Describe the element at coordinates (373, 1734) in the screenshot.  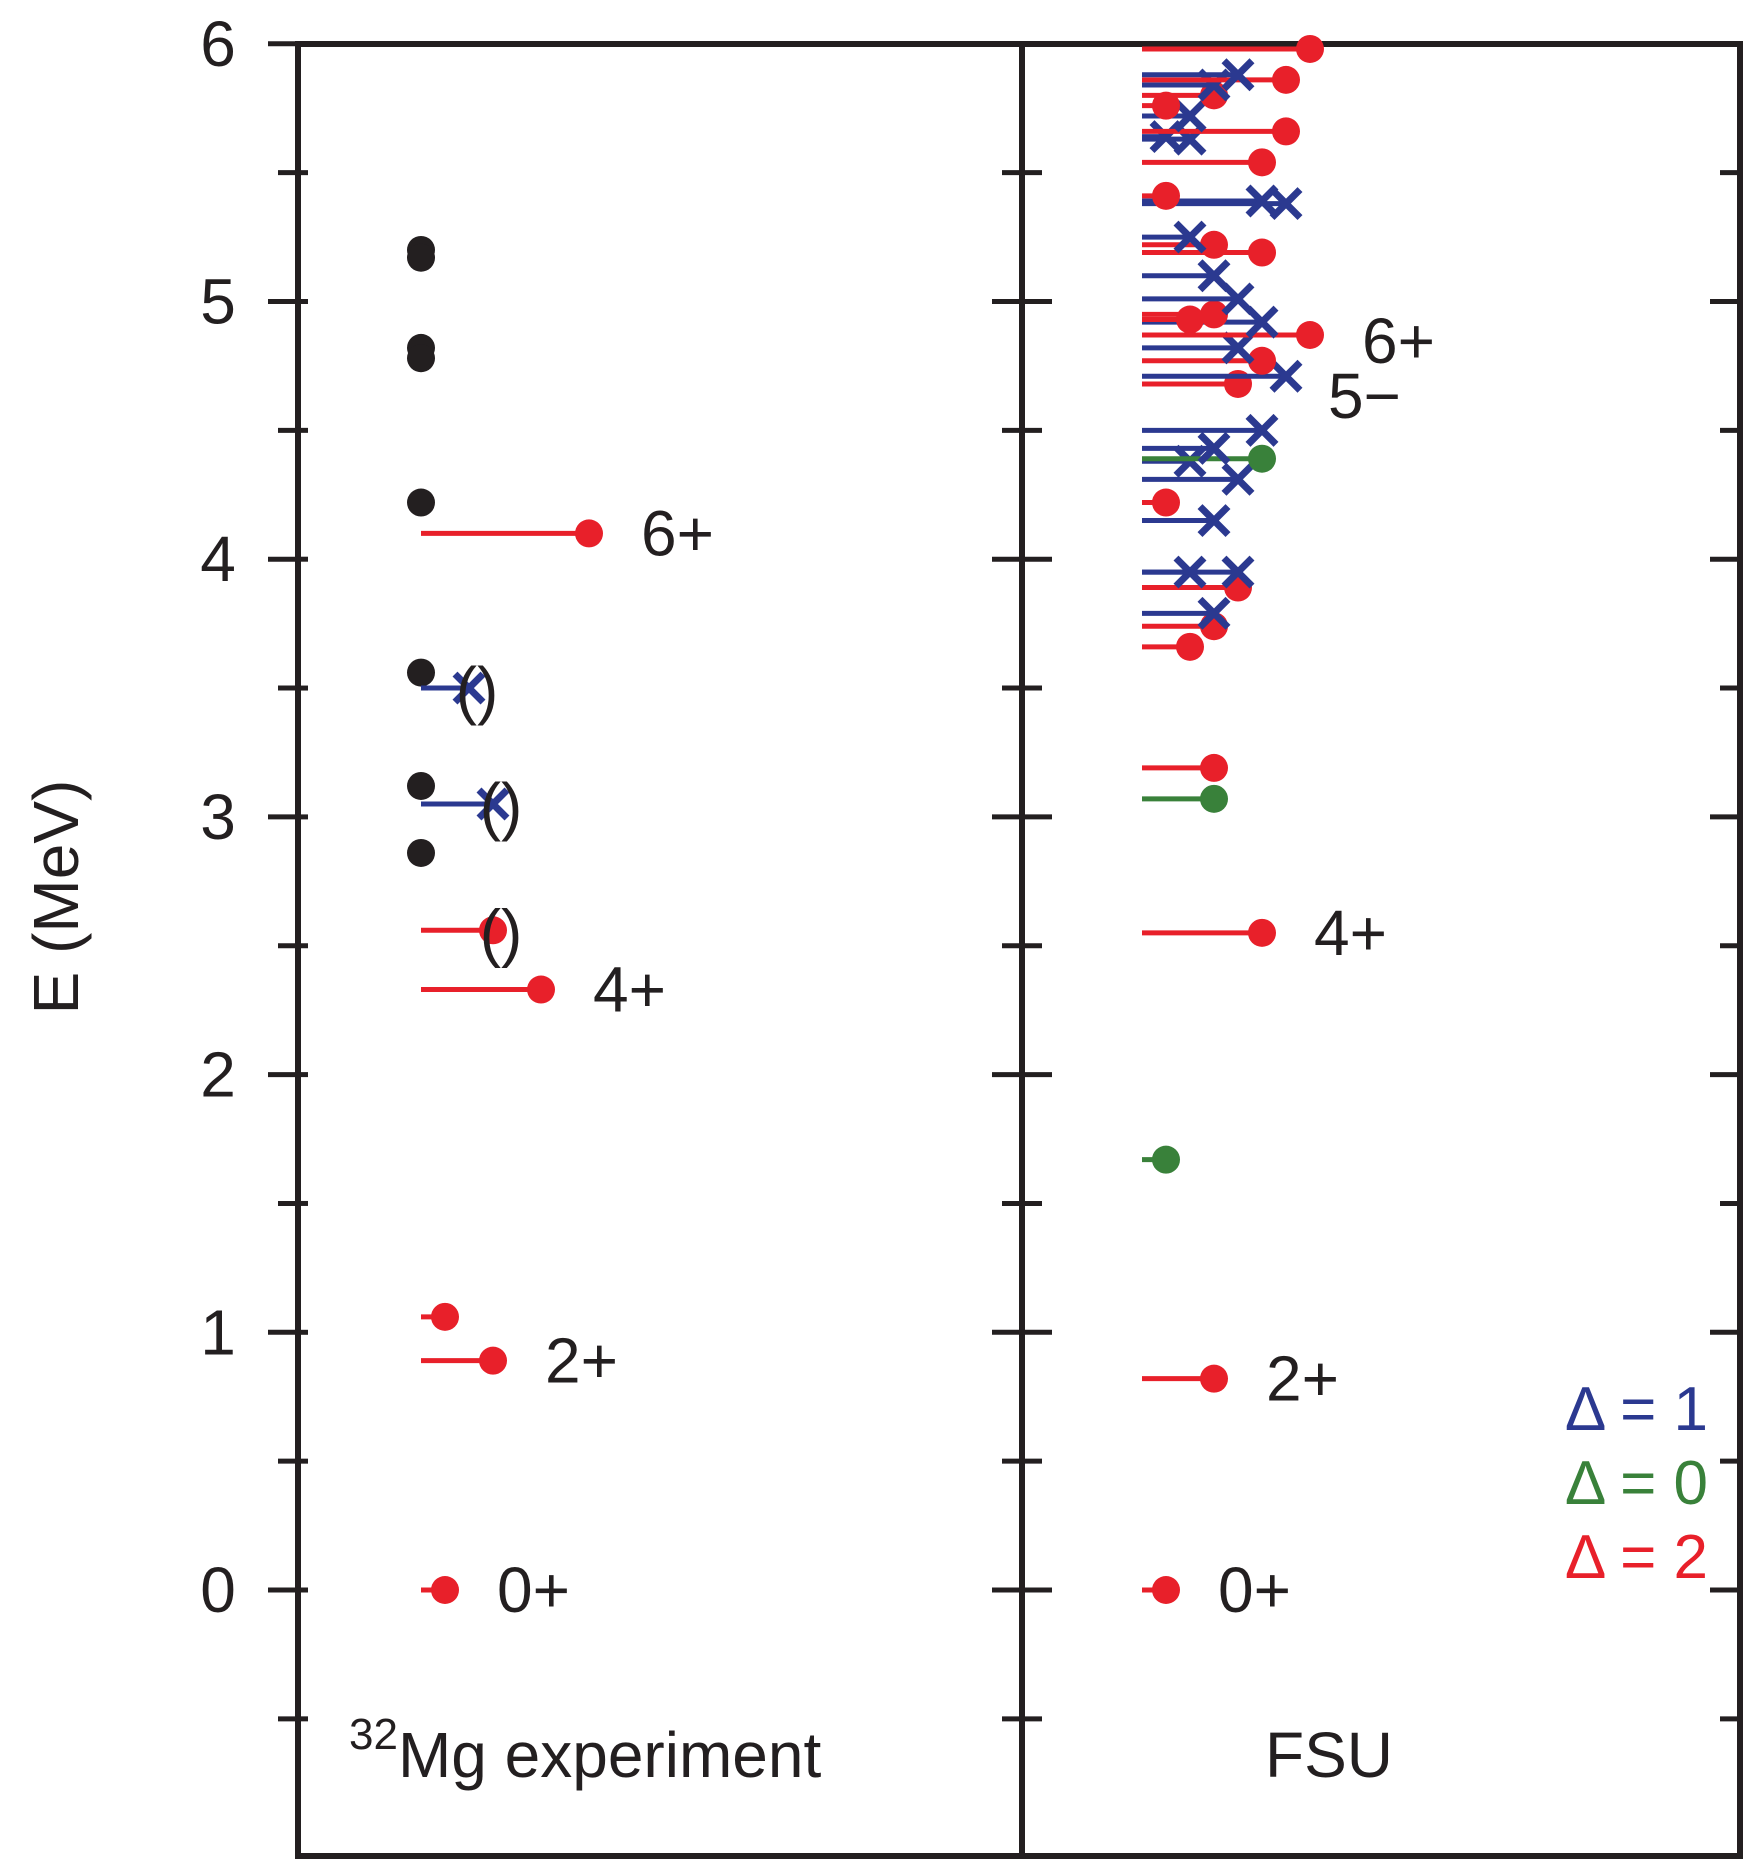
I see `mass-number-superscript: 32` at that location.